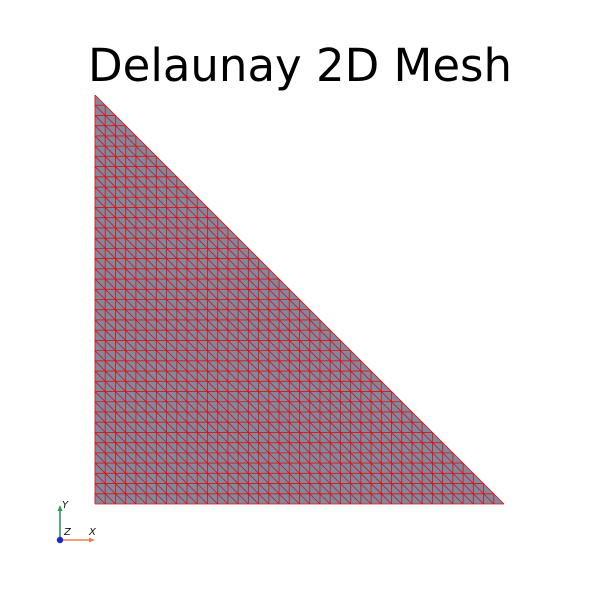 The image size is (600, 600). Describe the element at coordinates (60, 540) in the screenshot. I see `z-axis-marker` at that location.